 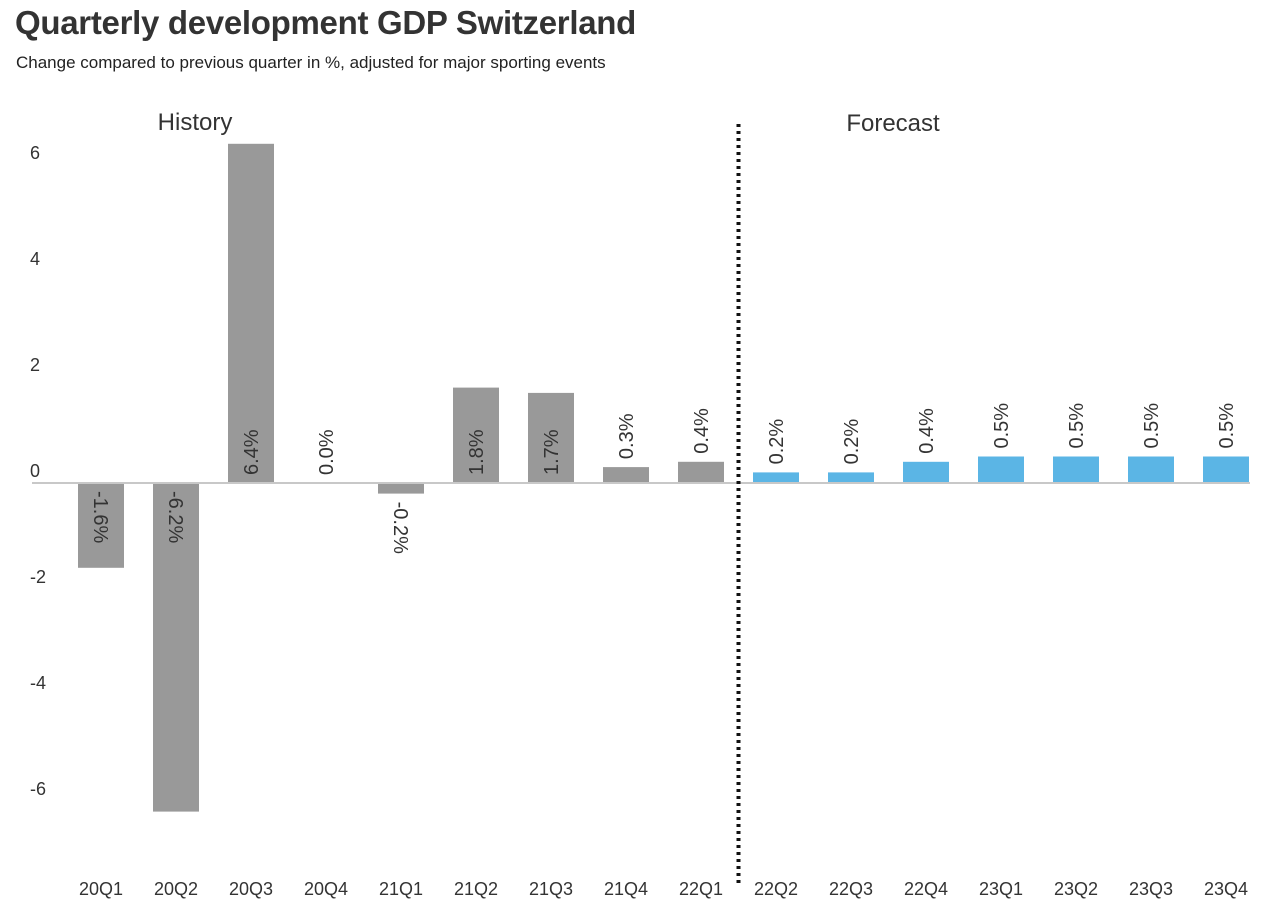 I want to click on y-tick-label: -2, so click(x=38, y=577).